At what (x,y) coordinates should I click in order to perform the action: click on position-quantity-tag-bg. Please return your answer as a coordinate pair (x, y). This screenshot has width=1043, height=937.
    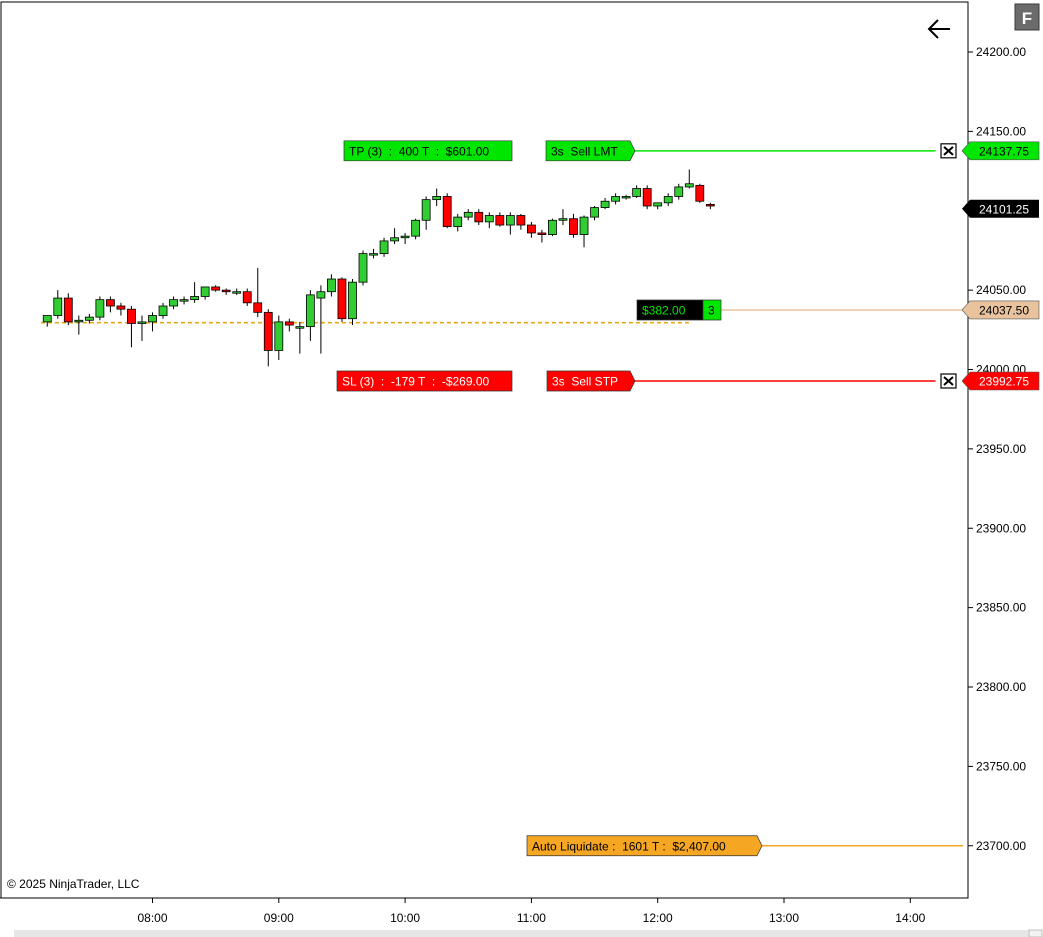
    Looking at the image, I should click on (712, 310).